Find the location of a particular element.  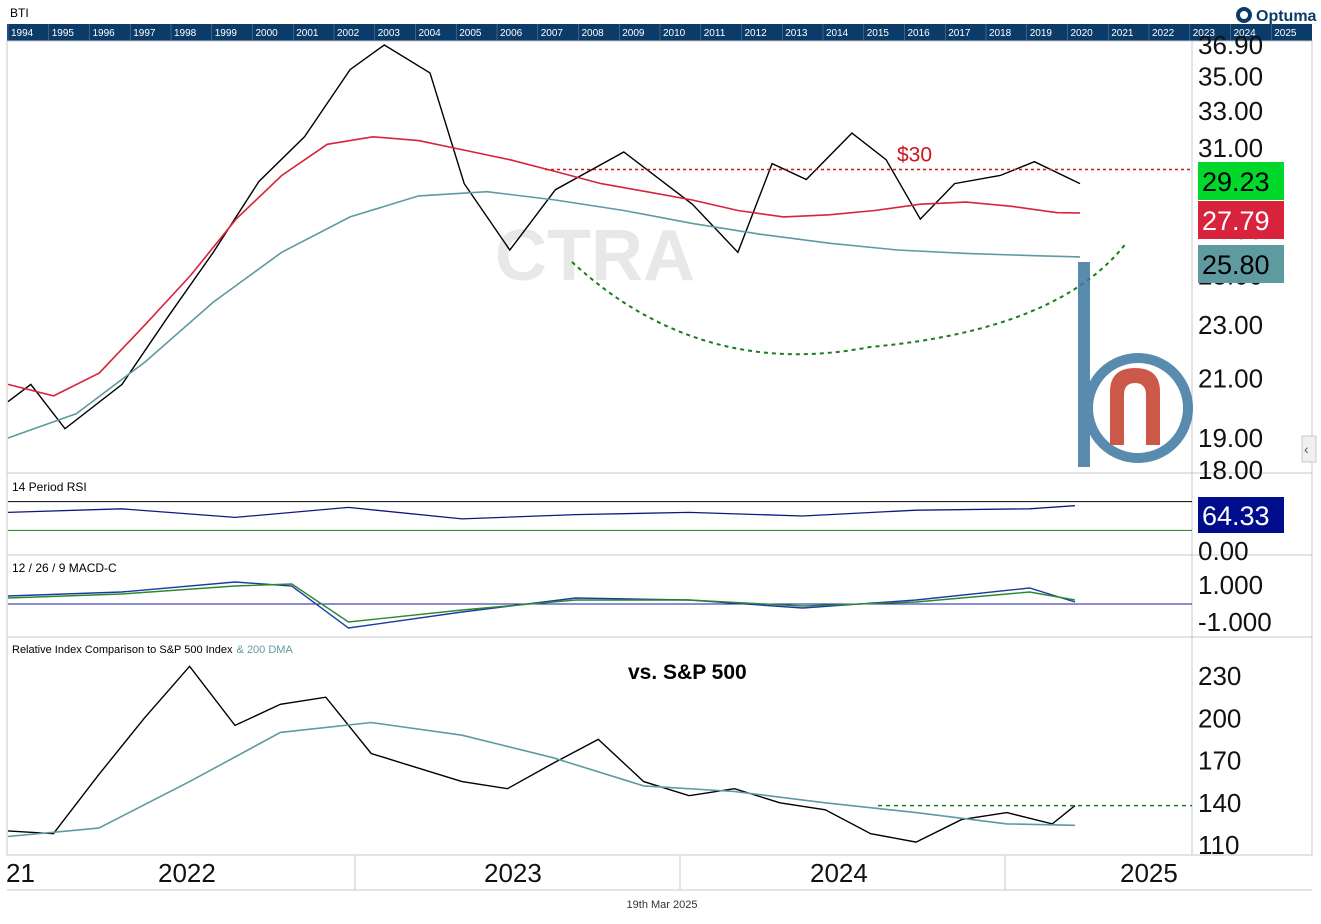

overview-year-label: 1995 is located at coordinates (63, 33).